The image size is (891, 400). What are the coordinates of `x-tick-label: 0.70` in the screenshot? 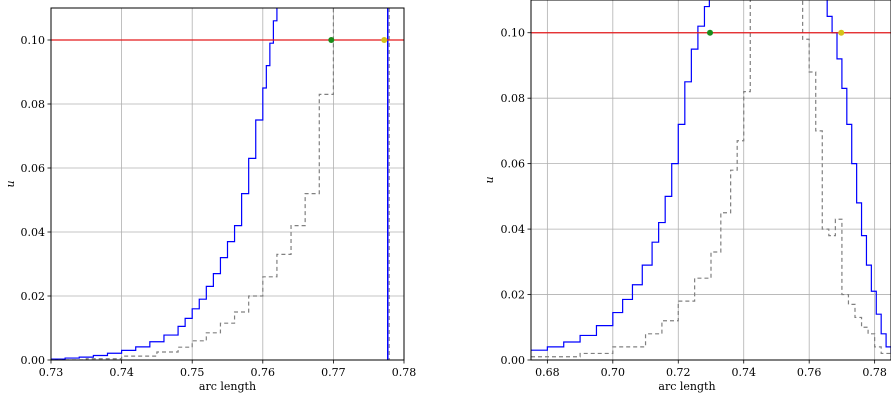 It's located at (613, 372).